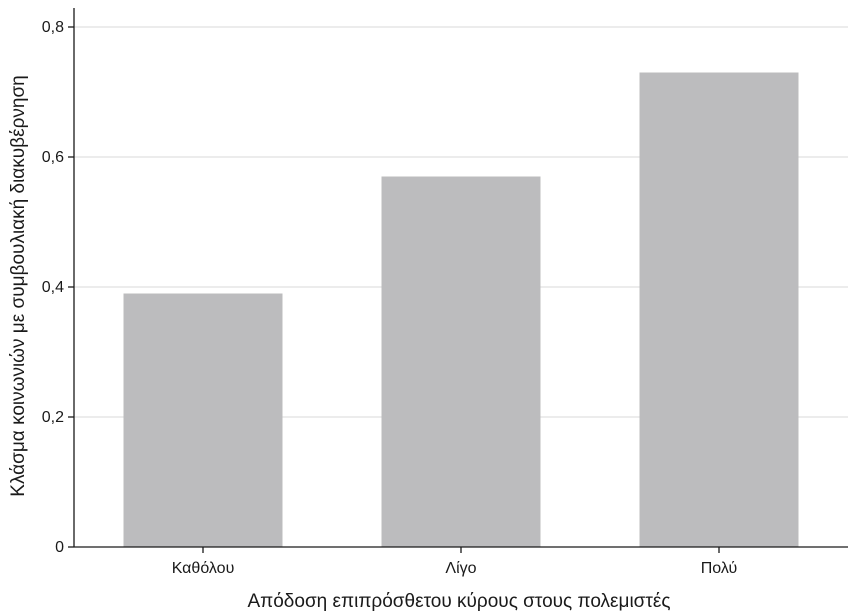 The height and width of the screenshot is (615, 859). Describe the element at coordinates (53, 27) in the screenshot. I see `y-tick-label: 0,8` at that location.